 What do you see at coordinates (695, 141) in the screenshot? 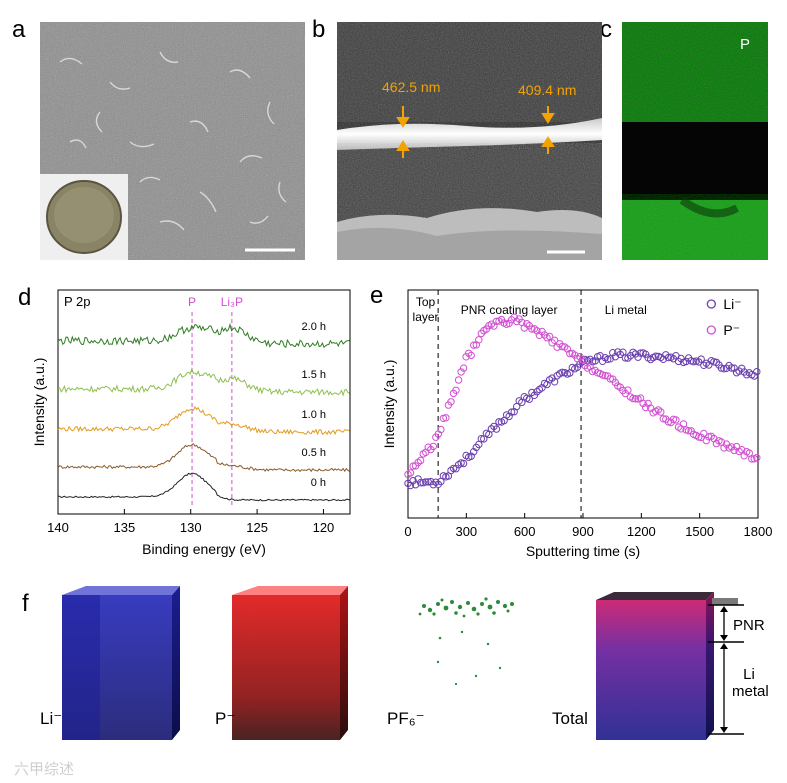
I see `eds-phosphorus-map` at bounding box center [695, 141].